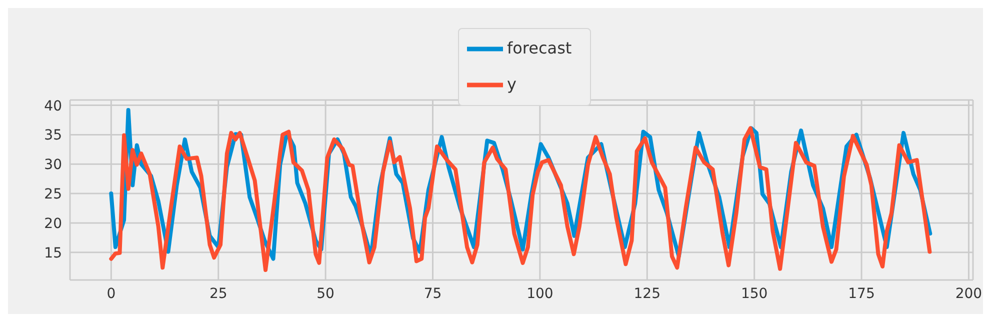 The width and height of the screenshot is (995, 322). What do you see at coordinates (861, 294) in the screenshot?
I see `x-tick-label: 175` at bounding box center [861, 294].